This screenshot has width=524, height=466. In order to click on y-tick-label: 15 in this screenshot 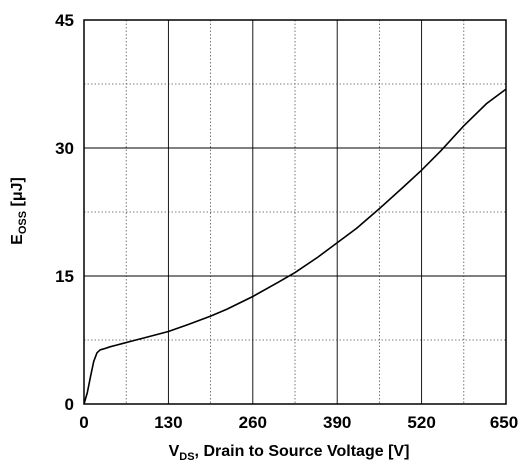, I will do `click(64, 276)`.